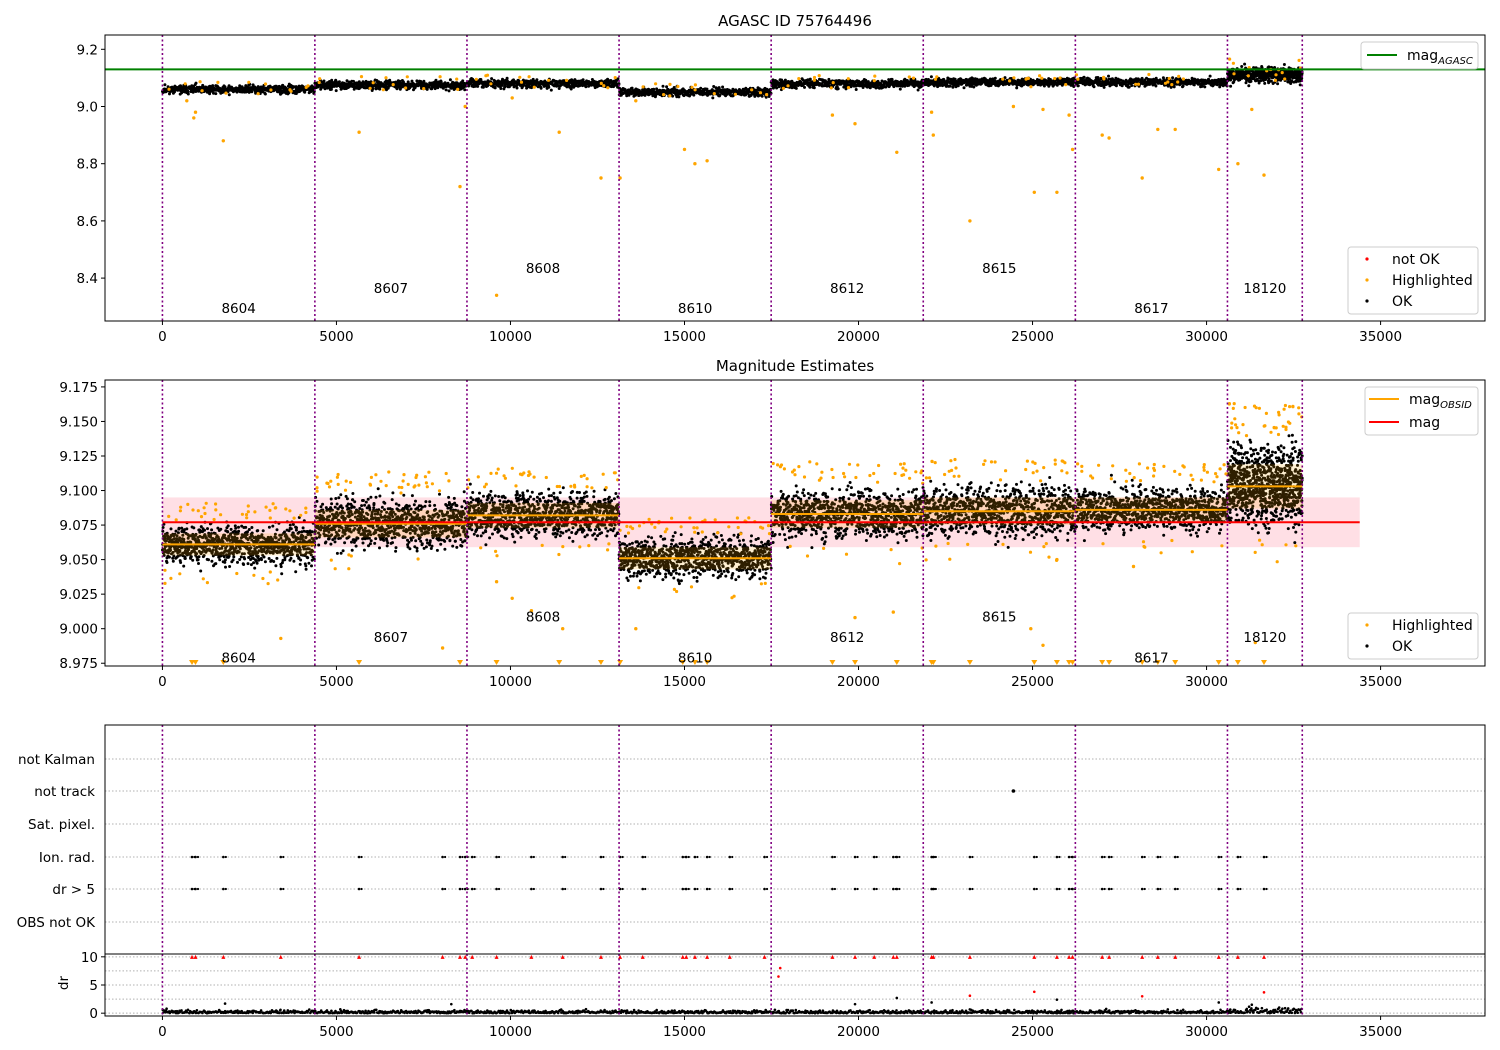 The image size is (1500, 1050). I want to click on agasc-x-tick-label: 20000, so click(858, 337).